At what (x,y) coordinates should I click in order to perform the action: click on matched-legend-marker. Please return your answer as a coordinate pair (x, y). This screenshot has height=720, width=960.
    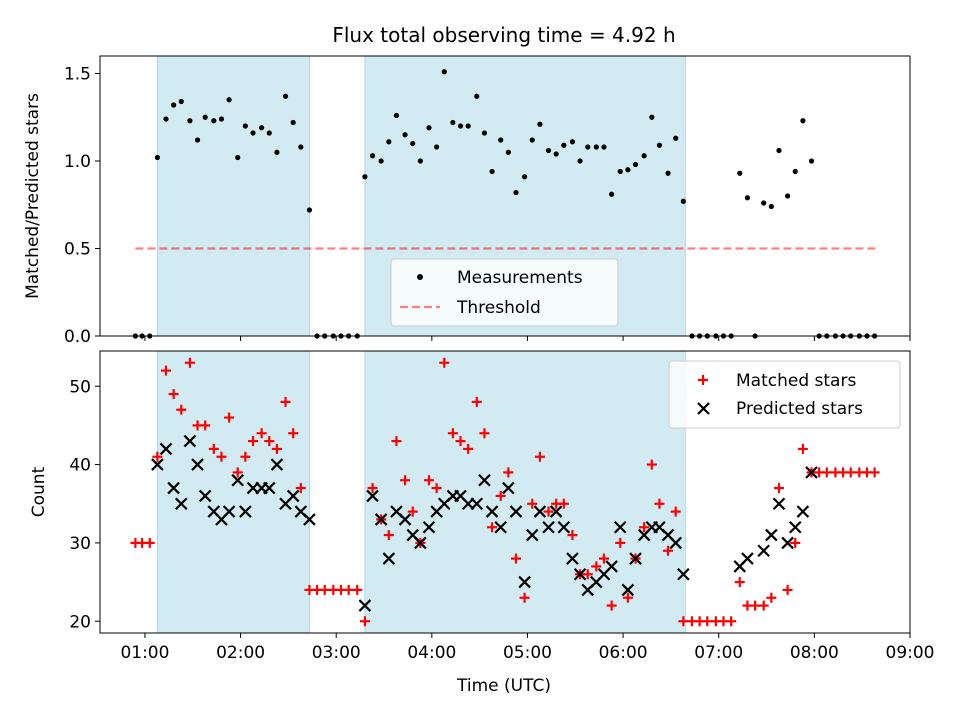
    Looking at the image, I should click on (703, 380).